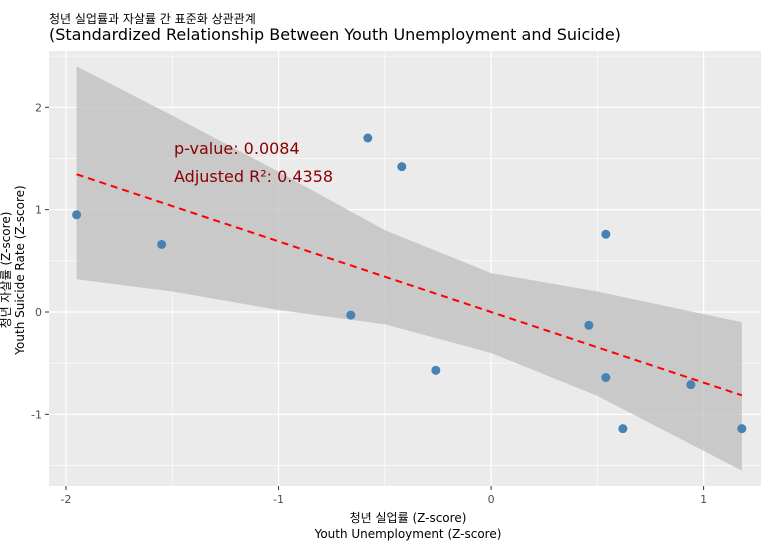  Describe the element at coordinates (278, 499) in the screenshot. I see `x-tick-label: -1` at that location.